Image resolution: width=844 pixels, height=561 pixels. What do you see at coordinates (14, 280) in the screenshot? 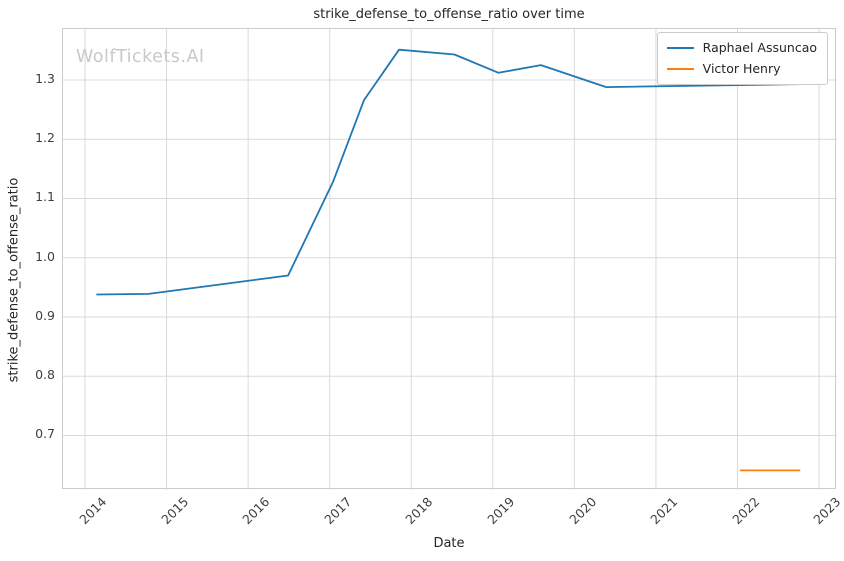
I see `y-axis-label: strike_defense_to_offense_ratio` at bounding box center [14, 280].